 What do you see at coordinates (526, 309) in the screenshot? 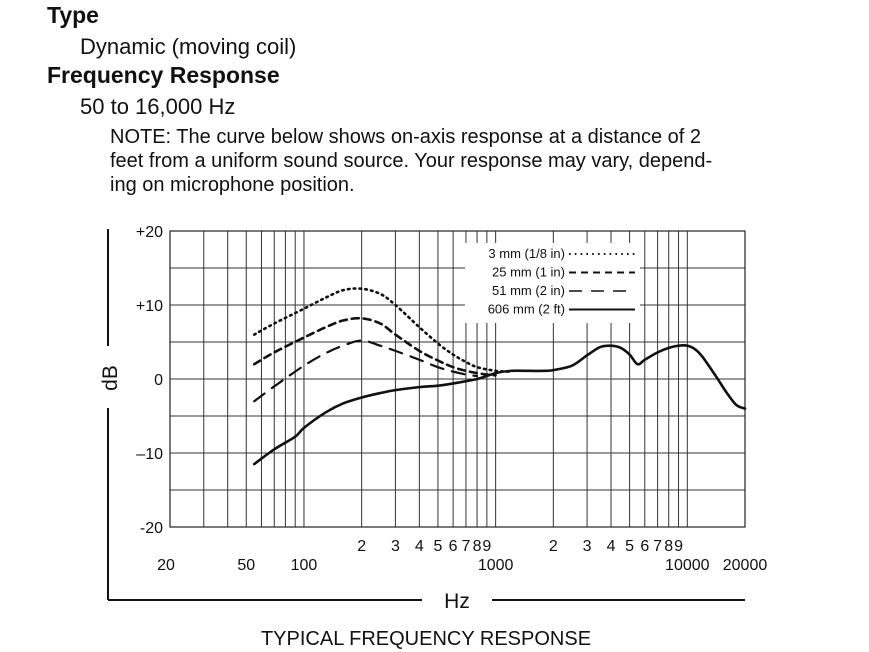
I see `legend-label: 606 mm (2 ft)` at bounding box center [526, 309].